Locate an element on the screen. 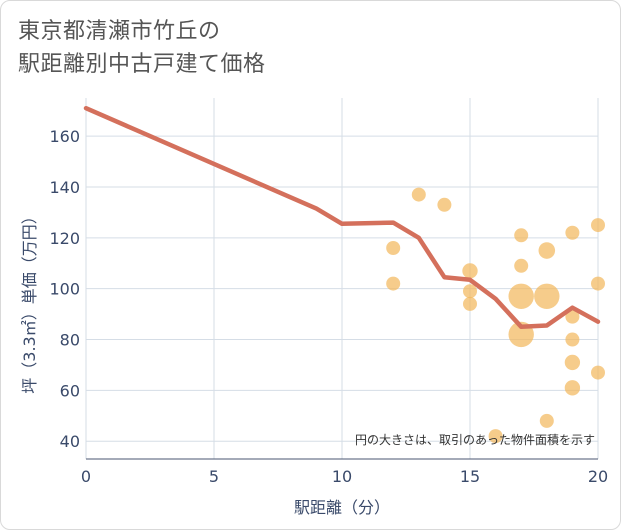 This screenshot has width=621, height=530. y-tick-label: 160 is located at coordinates (64, 136).